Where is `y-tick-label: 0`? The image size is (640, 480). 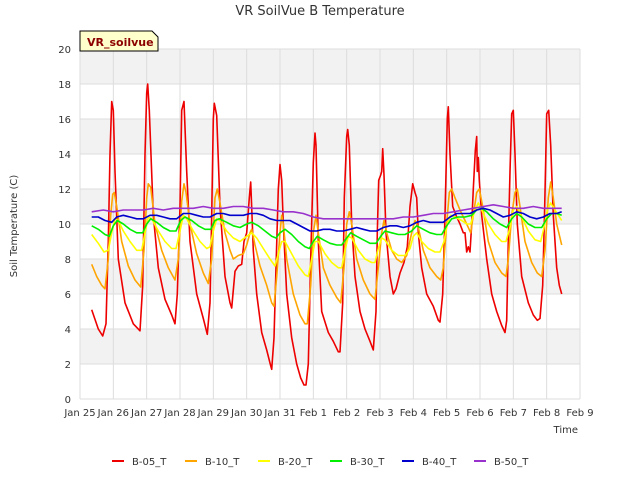 y-tick-label: 0 is located at coordinates (68, 400).